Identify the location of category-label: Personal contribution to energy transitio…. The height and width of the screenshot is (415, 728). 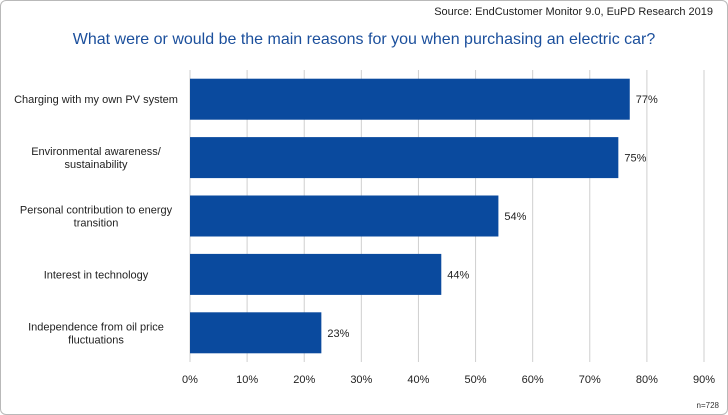
(96, 217).